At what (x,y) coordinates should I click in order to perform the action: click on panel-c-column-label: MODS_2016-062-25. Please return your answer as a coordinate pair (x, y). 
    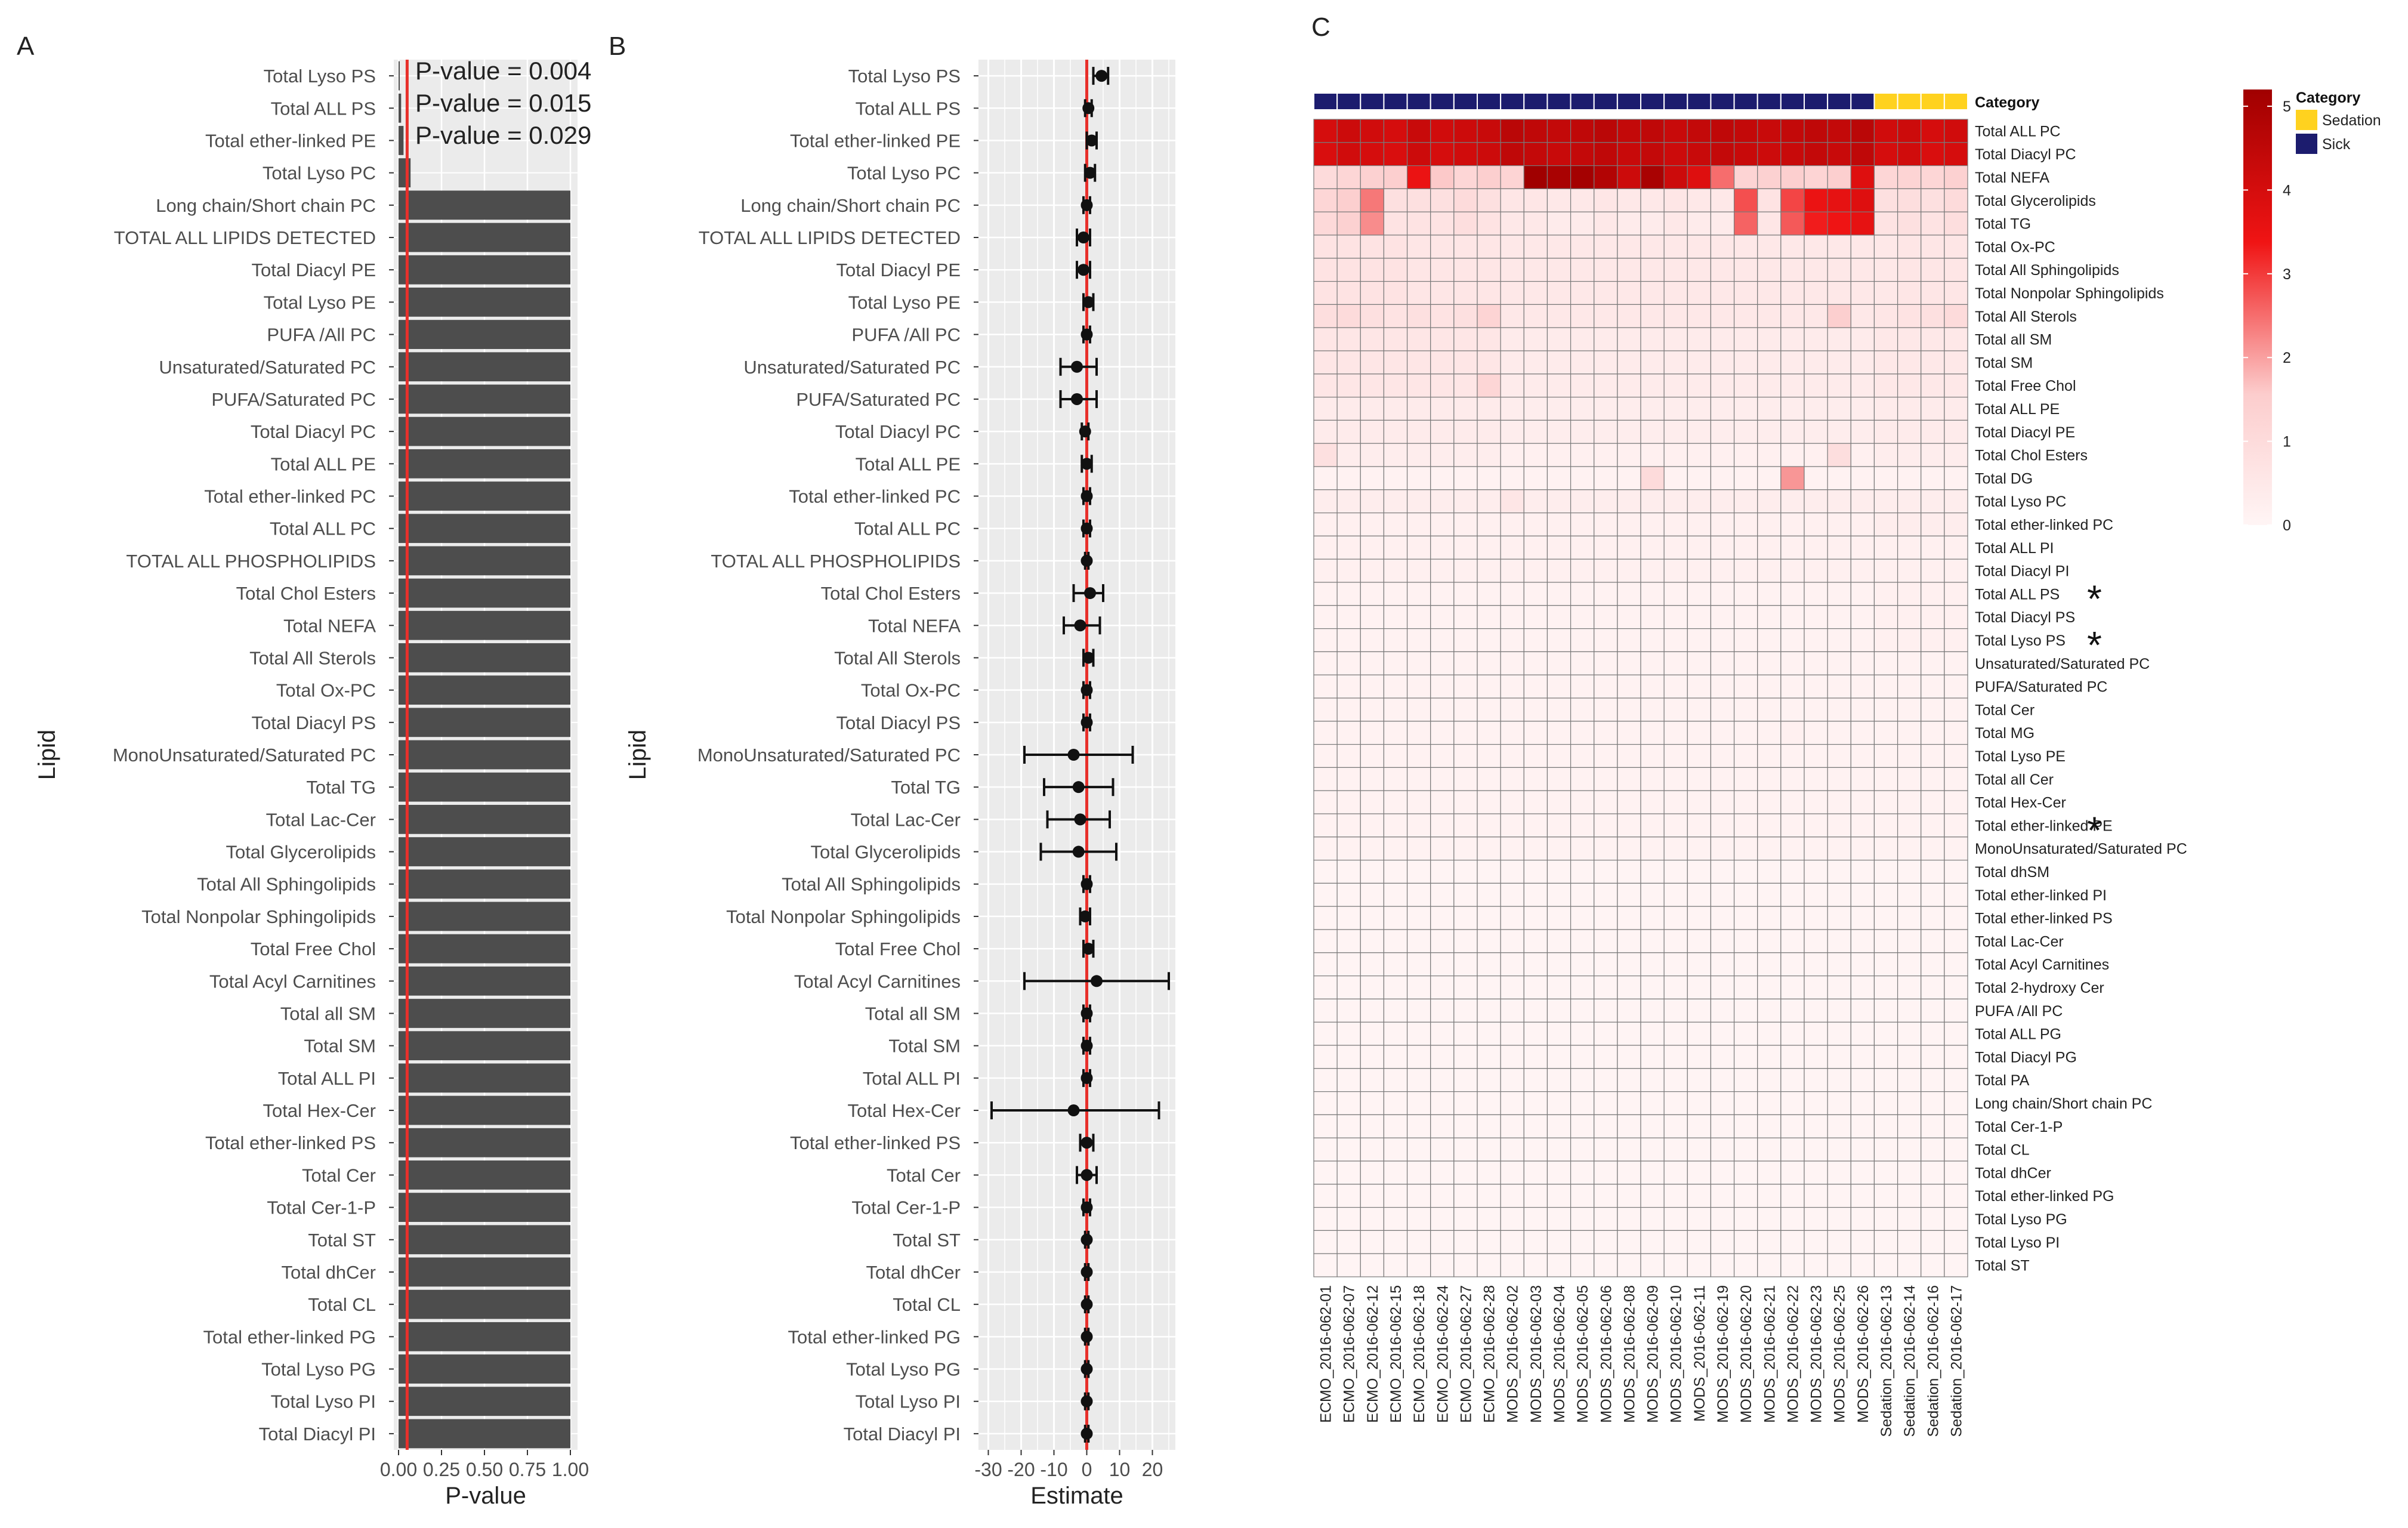
    Looking at the image, I should click on (1840, 1354).